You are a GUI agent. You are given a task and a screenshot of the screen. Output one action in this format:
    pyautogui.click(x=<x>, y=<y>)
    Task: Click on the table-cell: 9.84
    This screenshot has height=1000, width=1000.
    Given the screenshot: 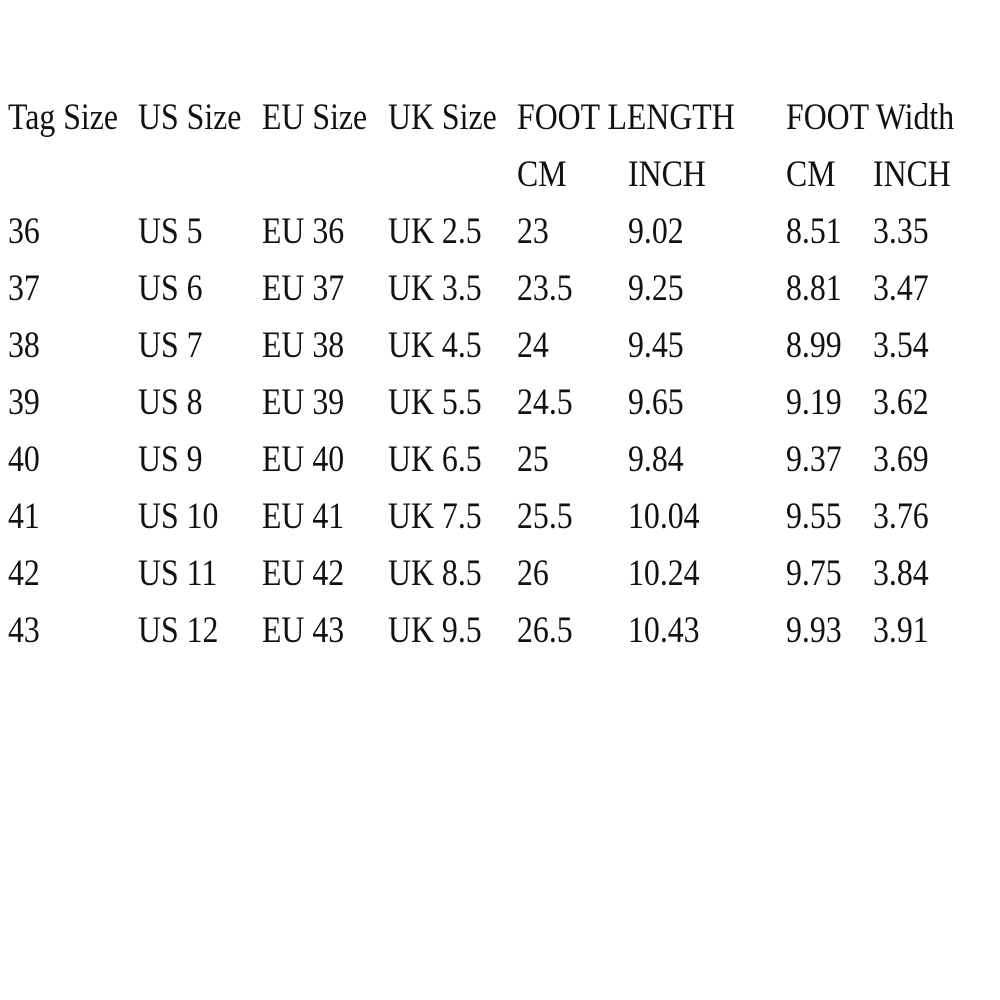 What is the action you would take?
    pyautogui.click(x=656, y=459)
    